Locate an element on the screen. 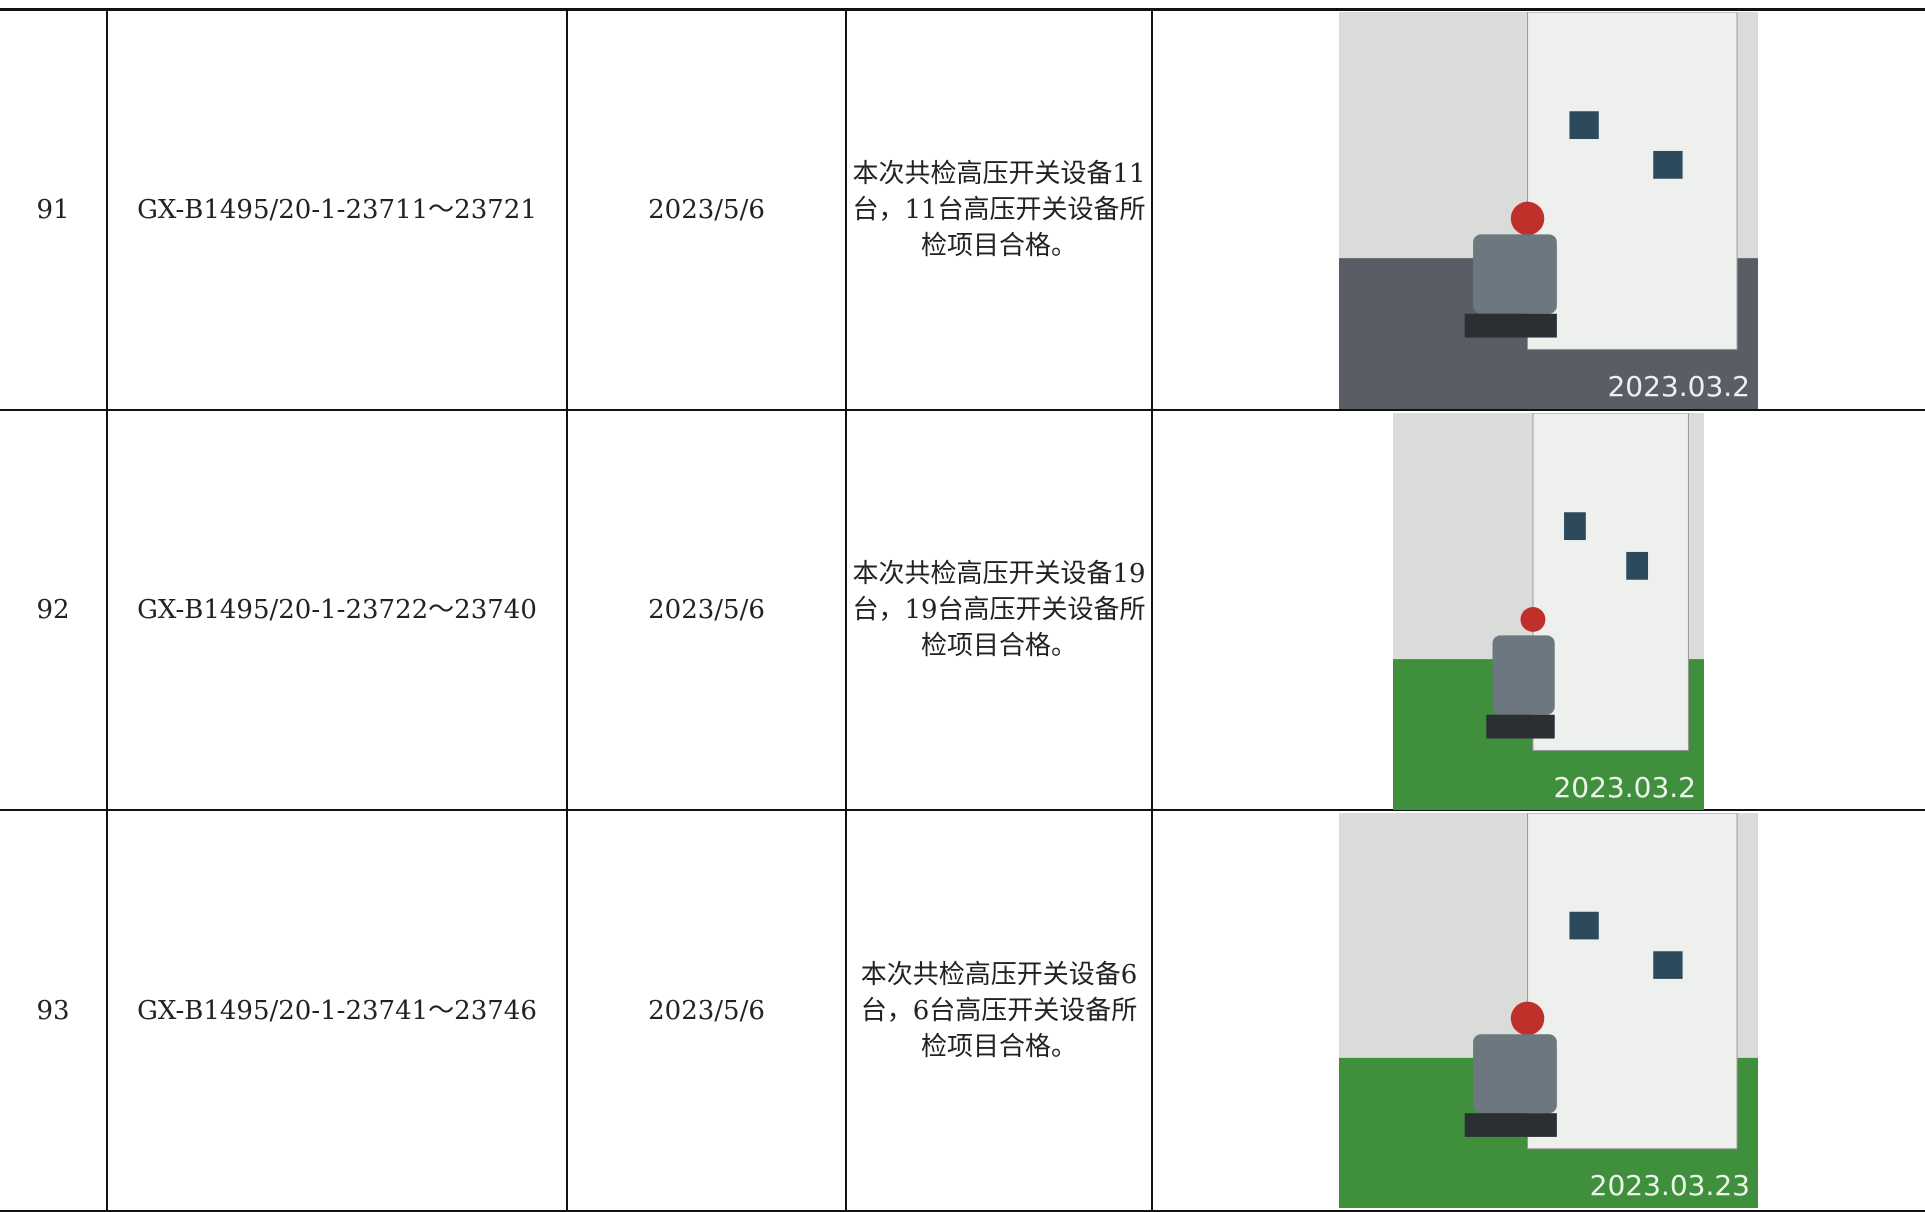 The width and height of the screenshot is (1925, 1212). row-number: 92 is located at coordinates (54, 610).